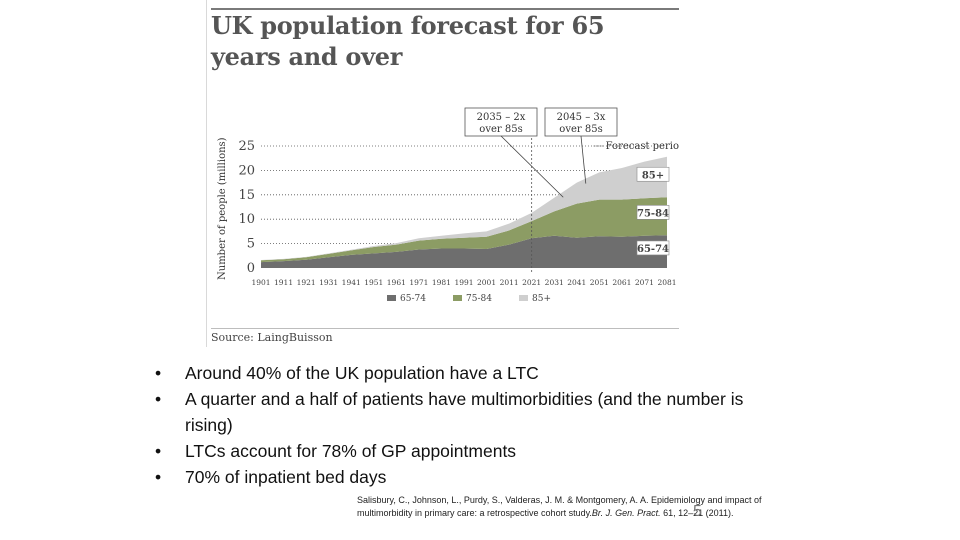  What do you see at coordinates (328, 282) in the screenshot?
I see `x-tick-label: 1931` at bounding box center [328, 282].